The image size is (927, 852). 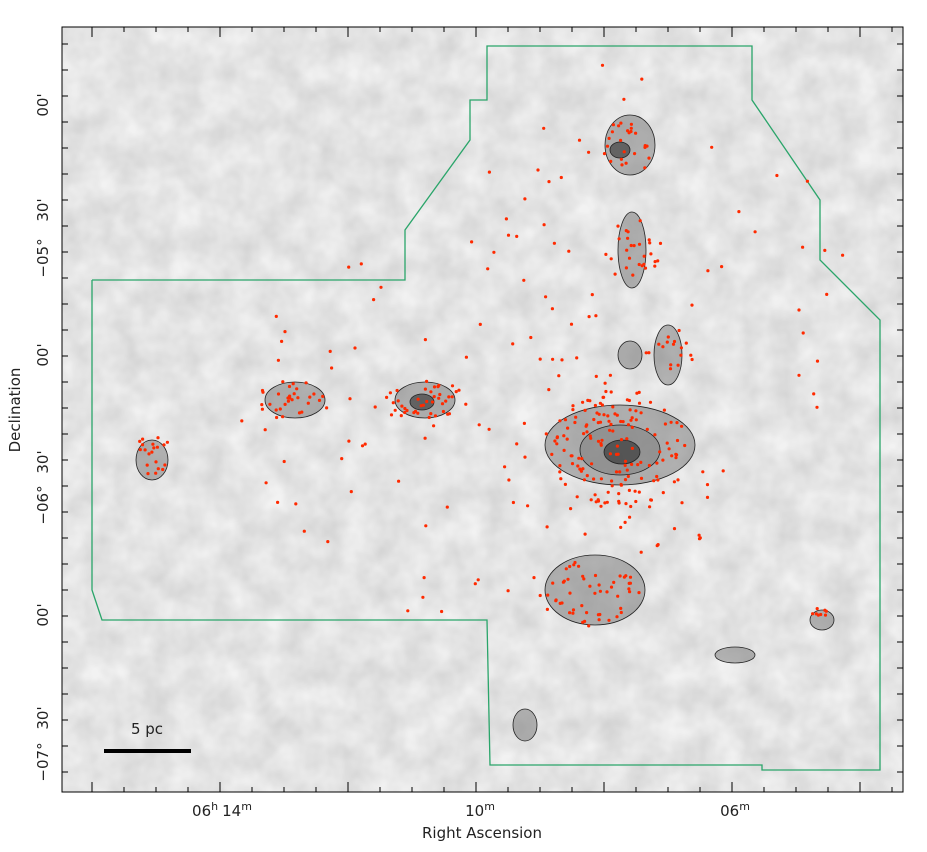 I want to click on y-tick-label: 30', so click(x=43, y=461).